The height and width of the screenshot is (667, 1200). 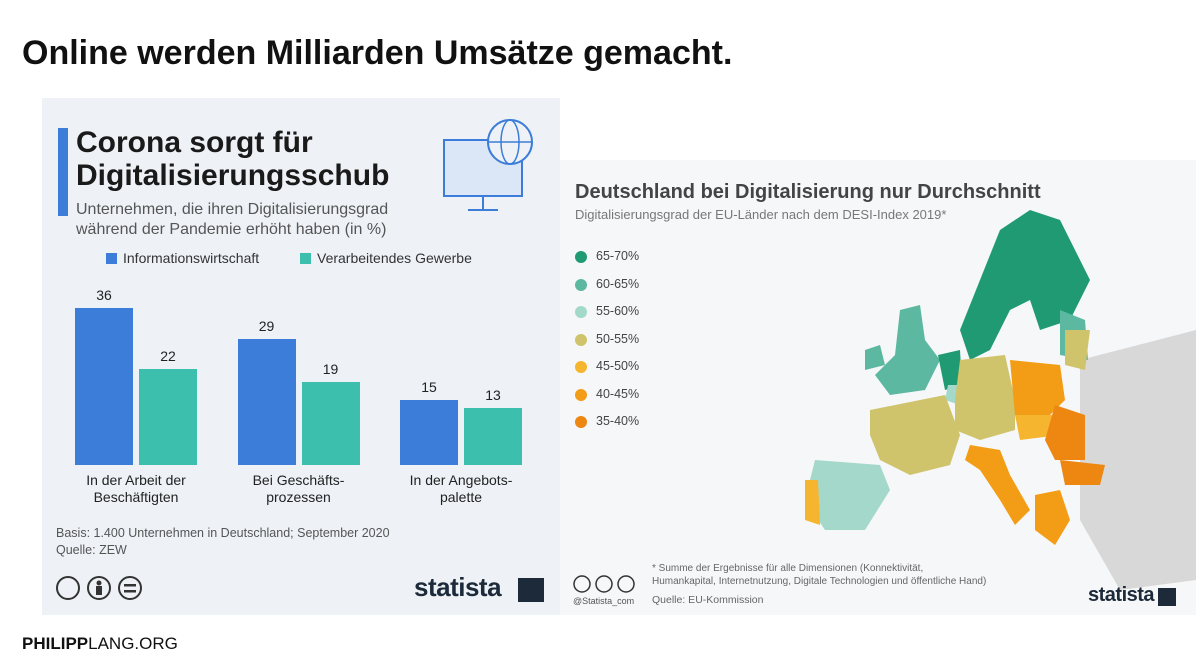 What do you see at coordinates (233, 159) in the screenshot?
I see `chart-title: Corona sorgt für Digitalisierungsschub` at bounding box center [233, 159].